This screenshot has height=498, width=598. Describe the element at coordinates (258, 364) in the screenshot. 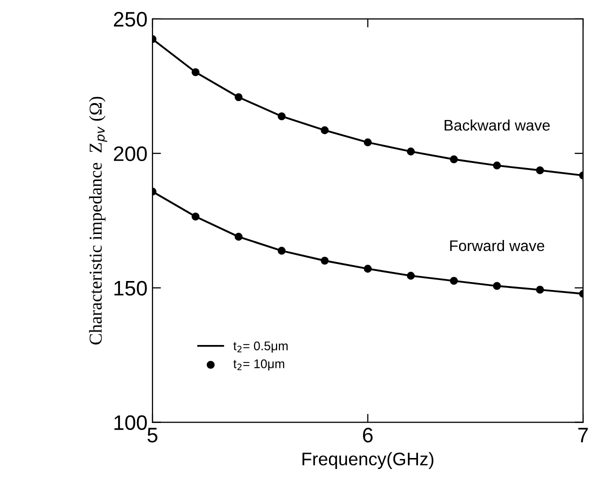

I see `legend-label: t$_{2}$= 10μm` at that location.